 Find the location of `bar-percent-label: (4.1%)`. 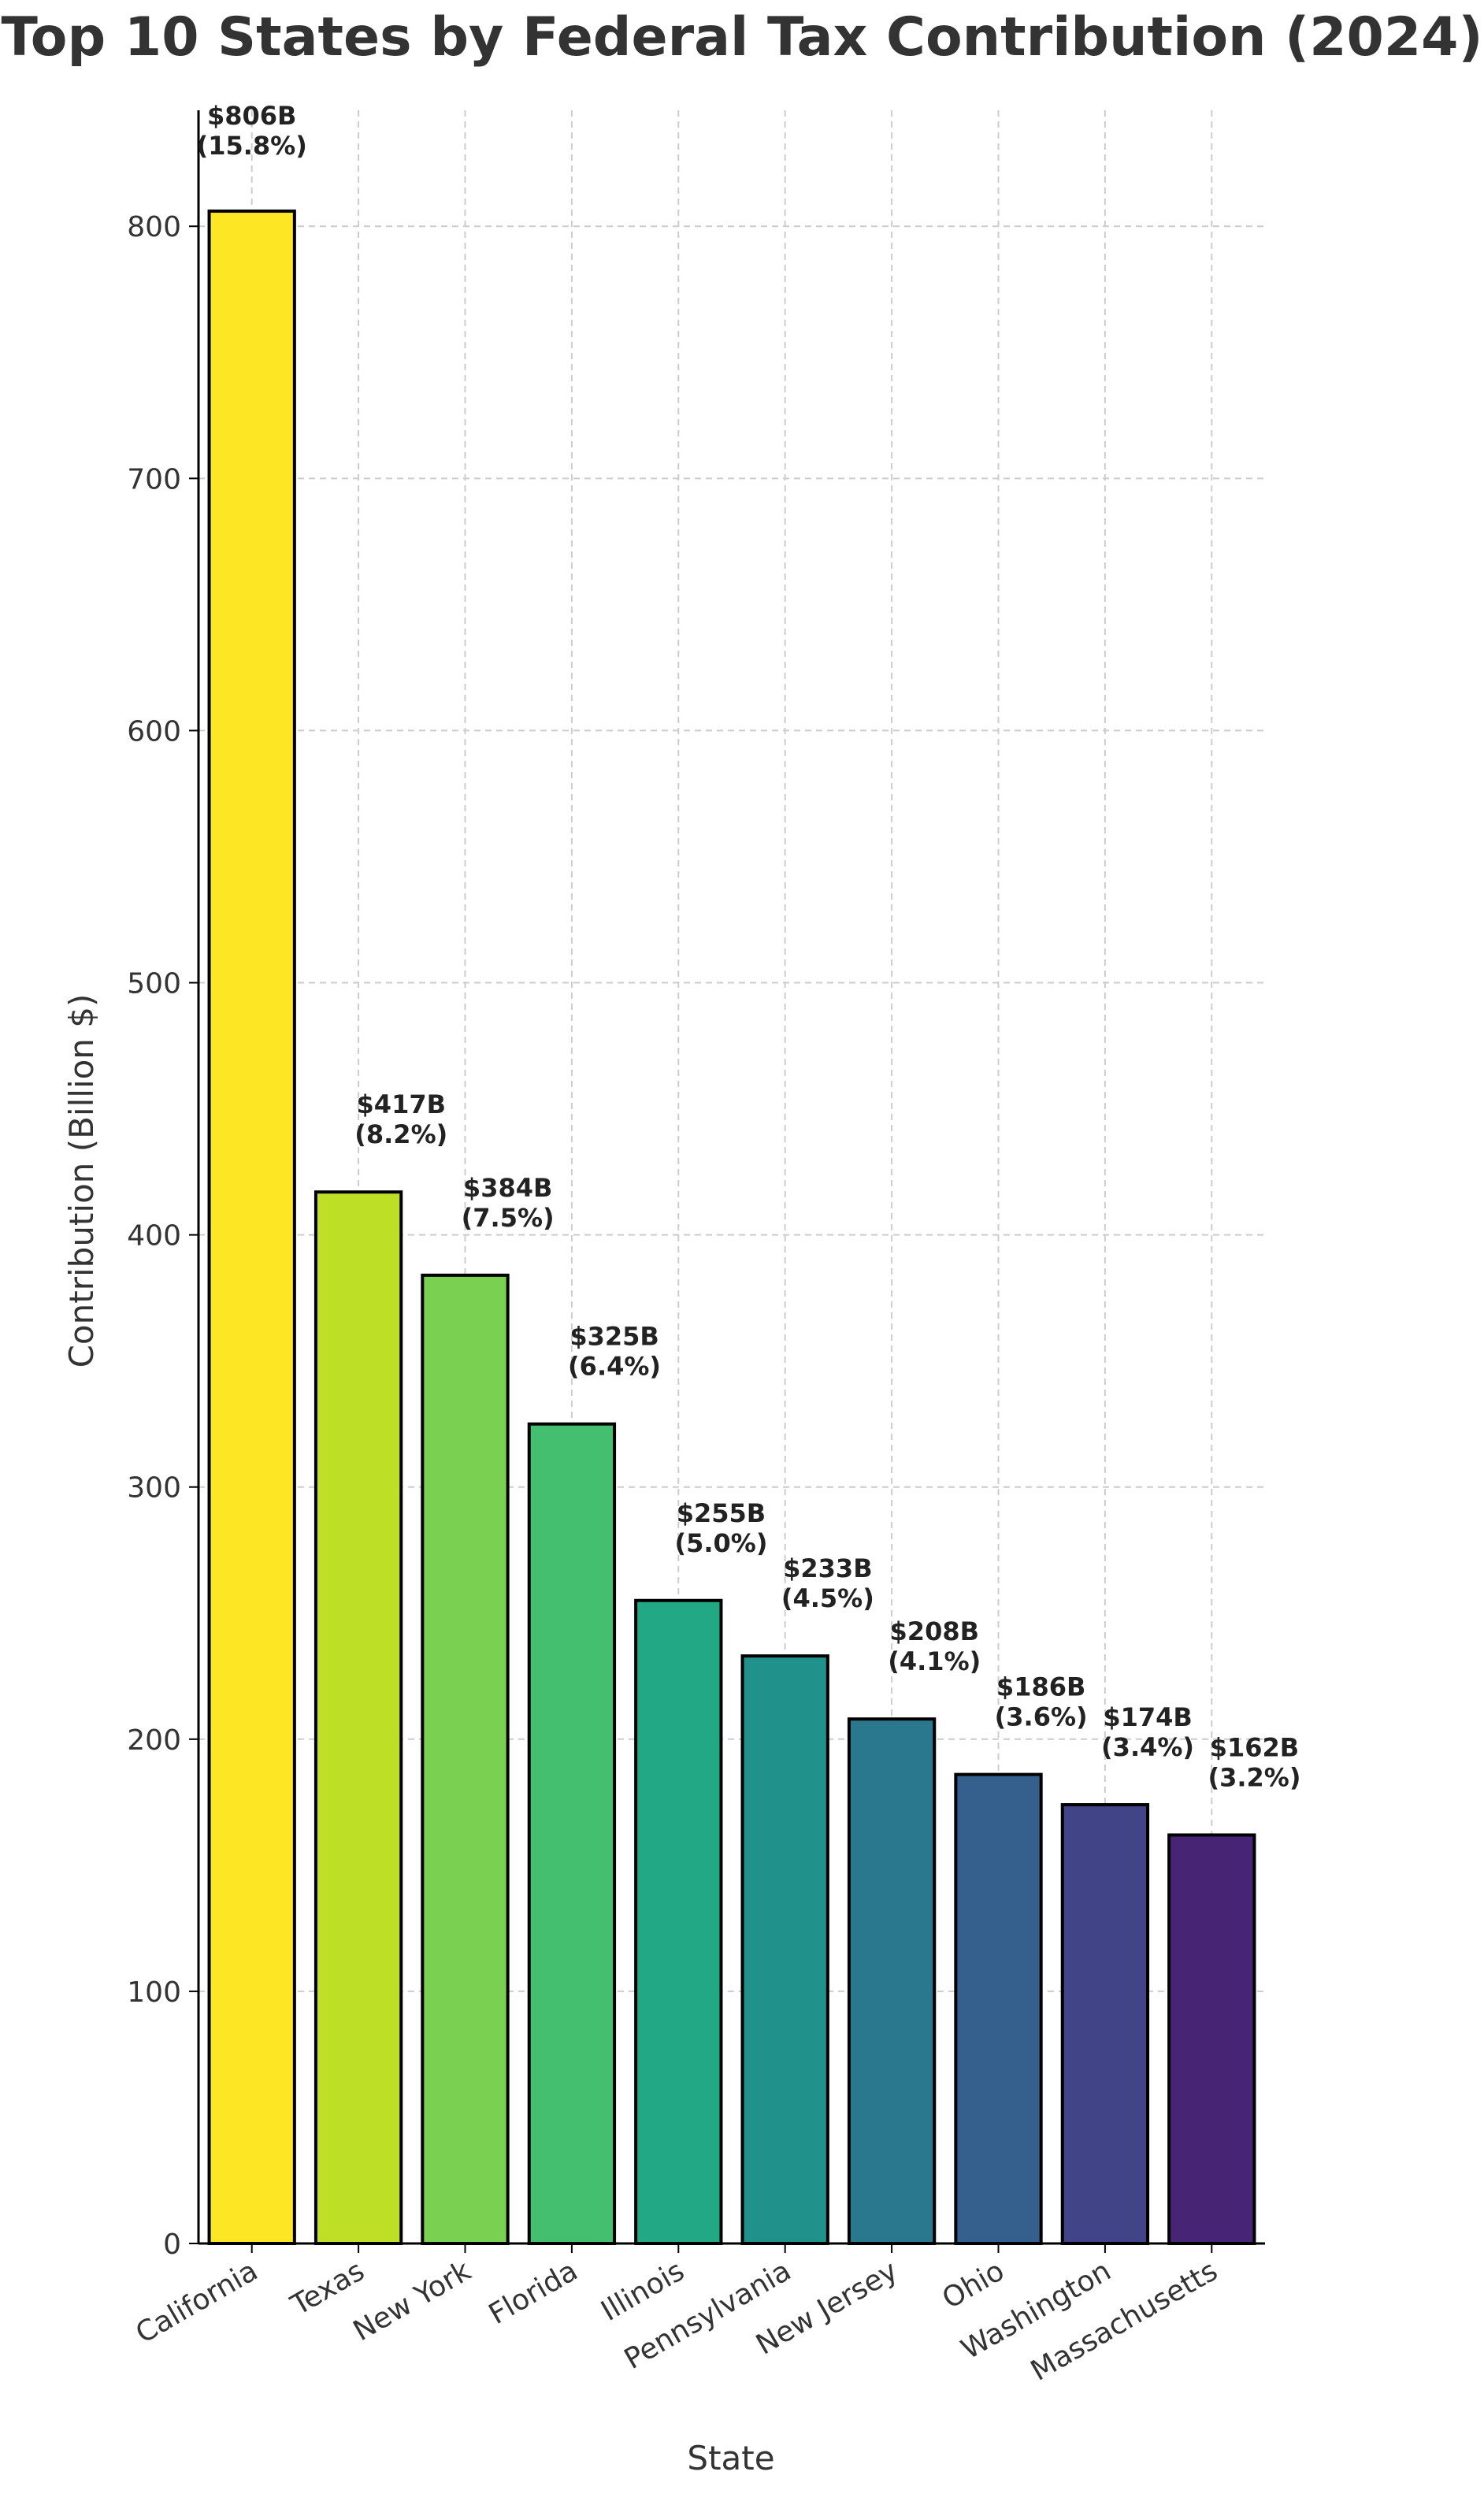

bar-percent-label: (4.1%) is located at coordinates (934, 1661).